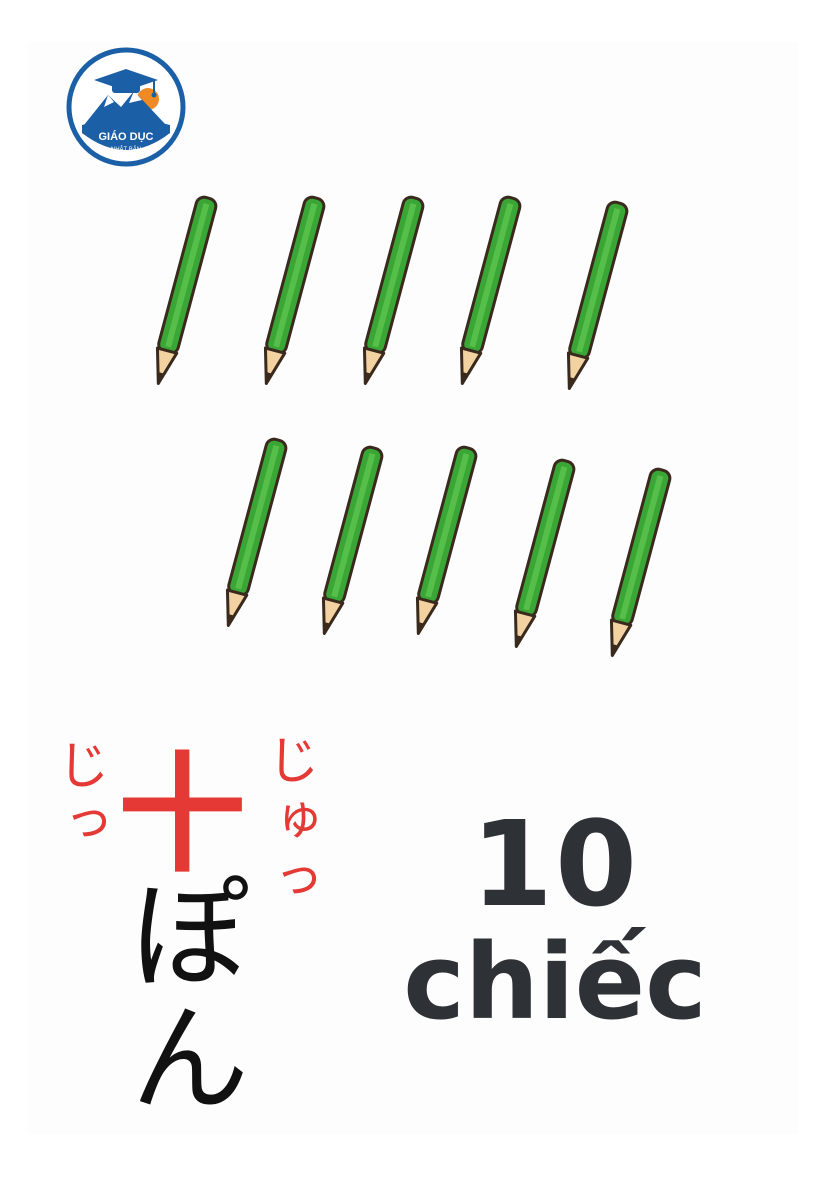 This screenshot has width=825, height=1179. What do you see at coordinates (555, 864) in the screenshot?
I see `vietnamese-number: 10` at bounding box center [555, 864].